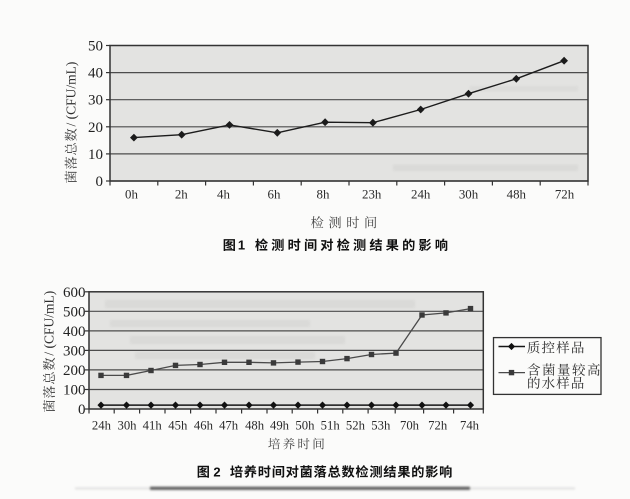  What do you see at coordinates (95, 155) in the screenshot?
I see `svg-text: 10` at bounding box center [95, 155].